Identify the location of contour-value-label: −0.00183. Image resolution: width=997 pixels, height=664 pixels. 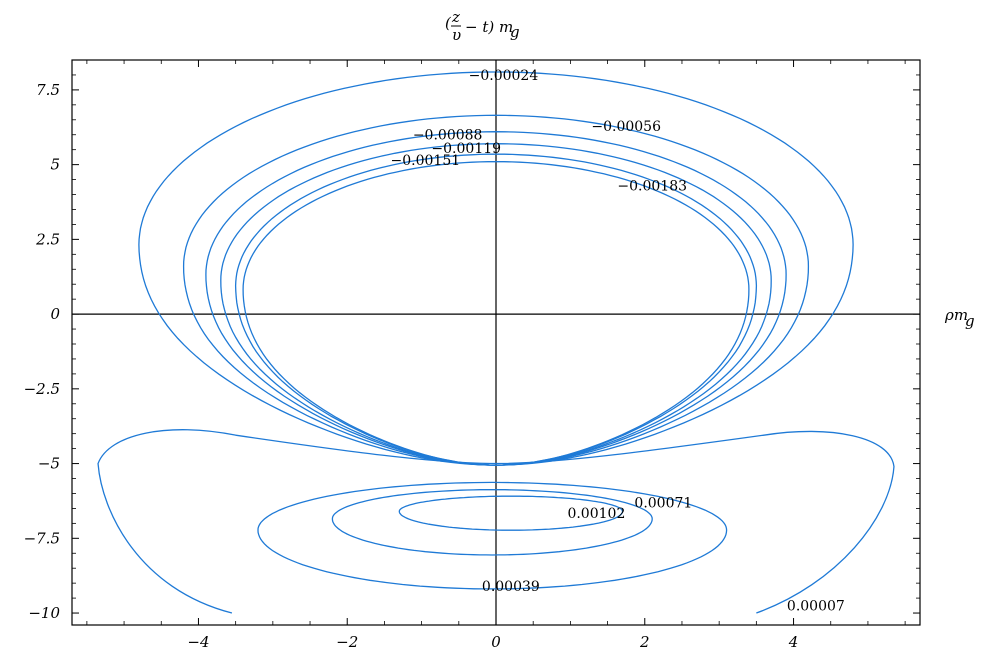
(652, 187).